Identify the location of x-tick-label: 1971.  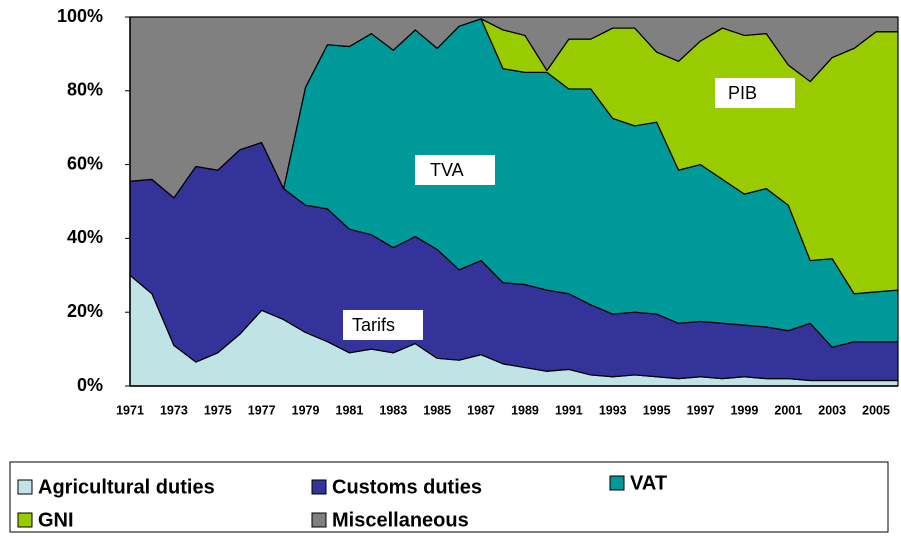
(130, 410).